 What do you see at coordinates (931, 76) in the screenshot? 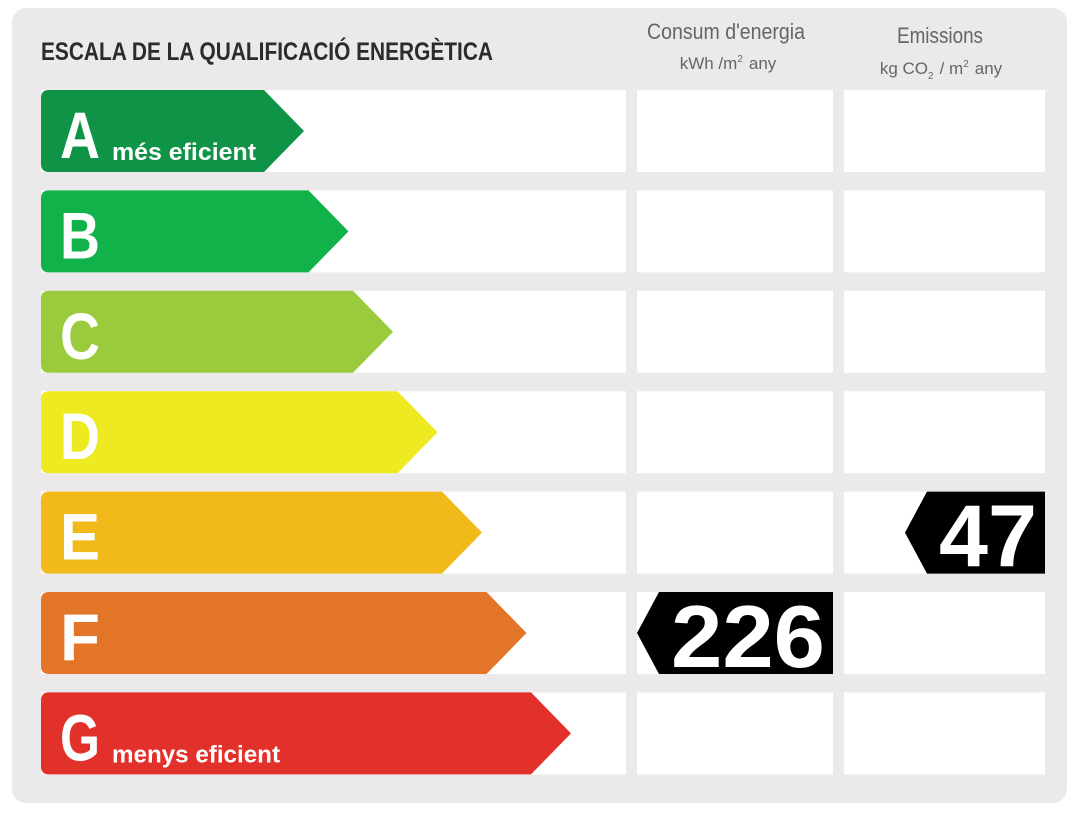
I see `unit-sub: 2` at bounding box center [931, 76].